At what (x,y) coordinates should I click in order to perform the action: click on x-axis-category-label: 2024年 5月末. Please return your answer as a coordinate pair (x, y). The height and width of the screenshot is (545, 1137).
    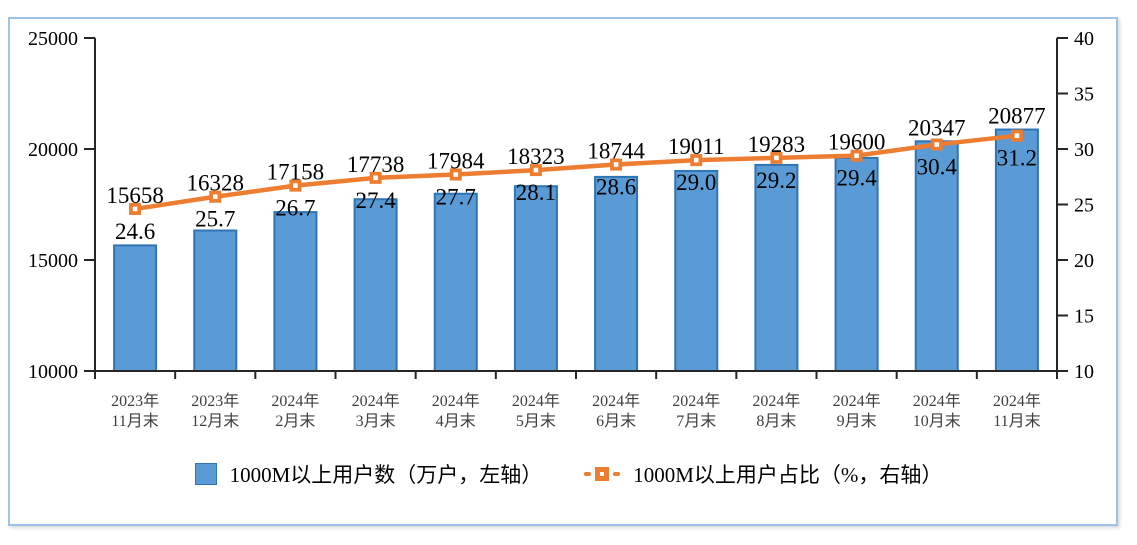
    Looking at the image, I should click on (536, 411).